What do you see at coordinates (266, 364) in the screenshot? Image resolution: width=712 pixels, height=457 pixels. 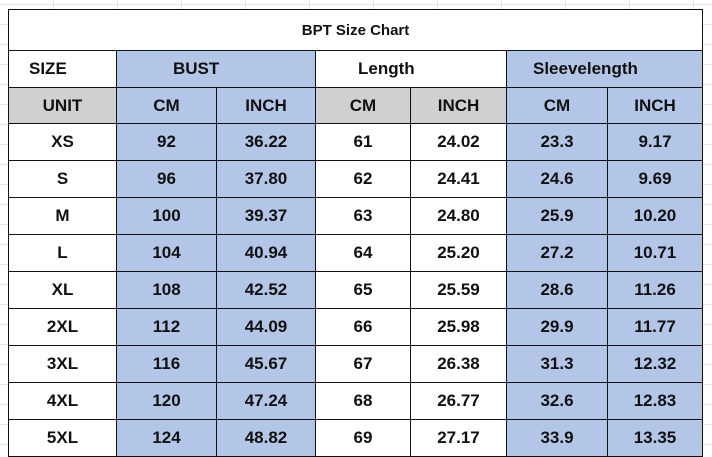 I see `value-cell: 45.67` at bounding box center [266, 364].